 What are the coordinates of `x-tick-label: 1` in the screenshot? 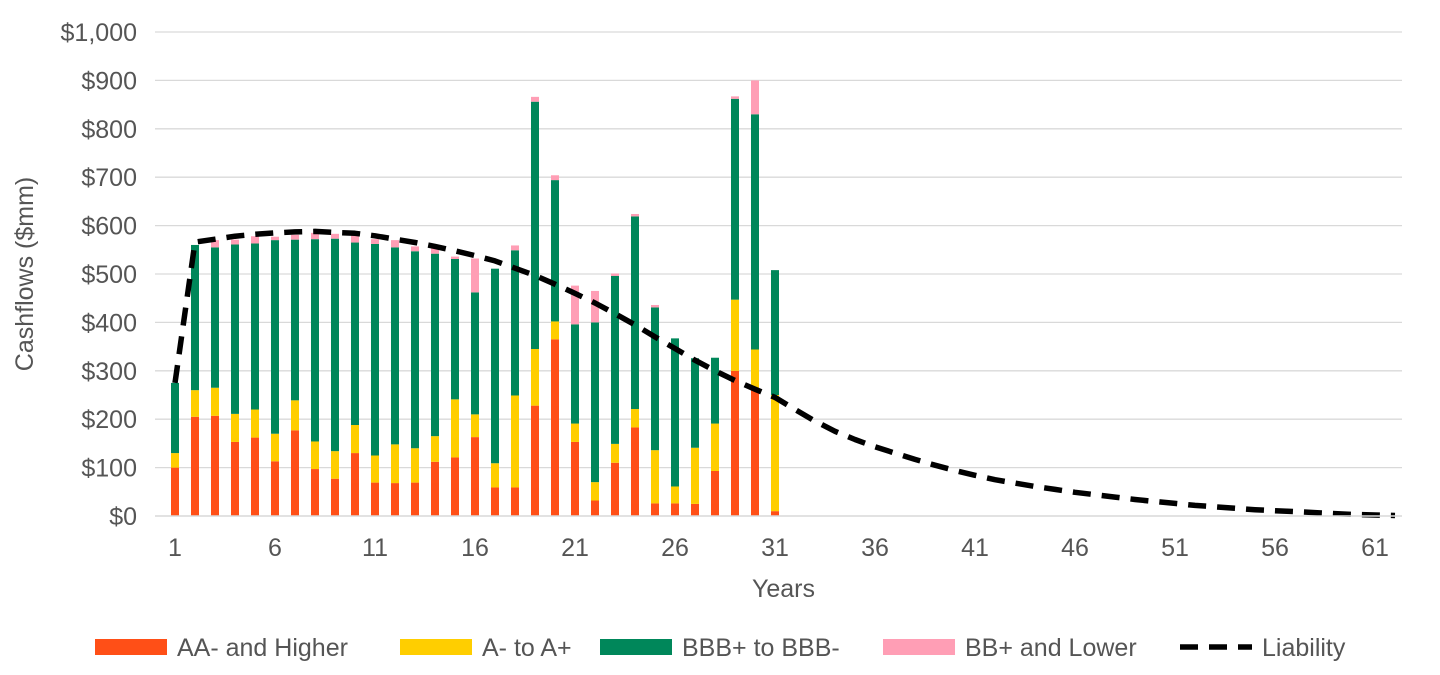 It's located at (175, 548).